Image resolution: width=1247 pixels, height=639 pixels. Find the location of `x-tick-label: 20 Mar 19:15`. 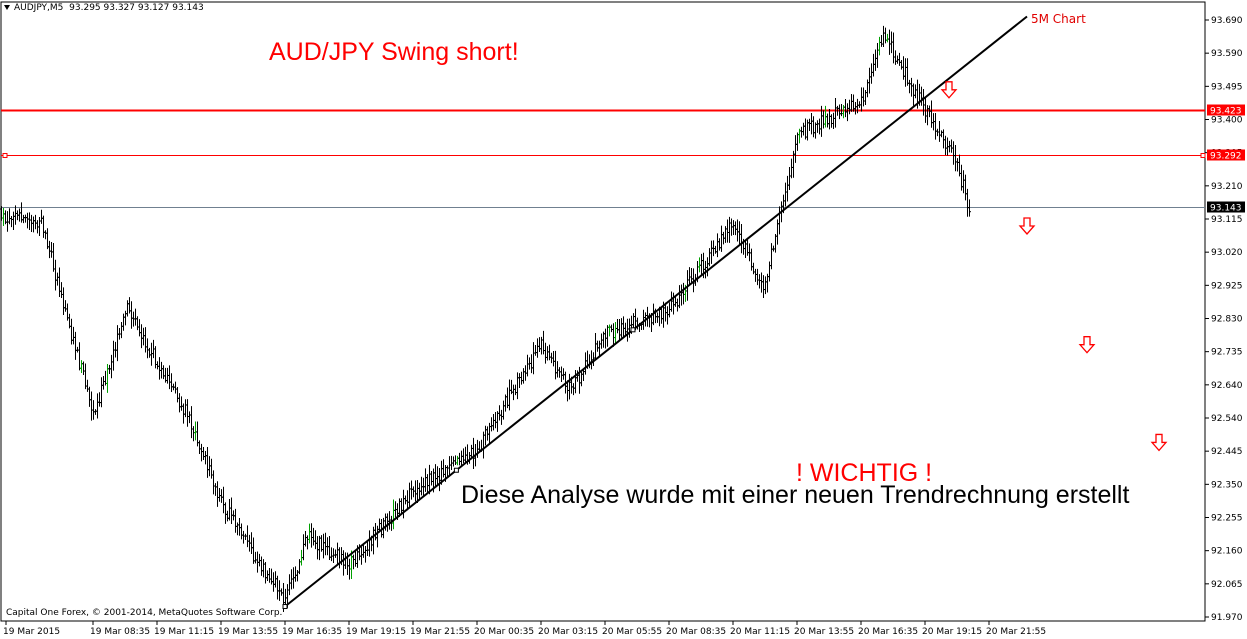

x-tick-label: 20 Mar 19:15 is located at coordinates (952, 632).